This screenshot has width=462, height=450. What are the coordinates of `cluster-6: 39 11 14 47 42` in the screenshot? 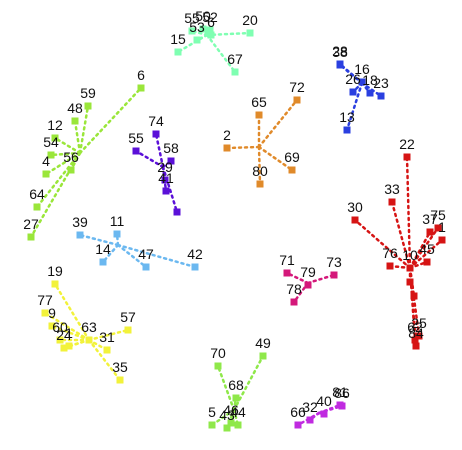 It's located at (137, 242).